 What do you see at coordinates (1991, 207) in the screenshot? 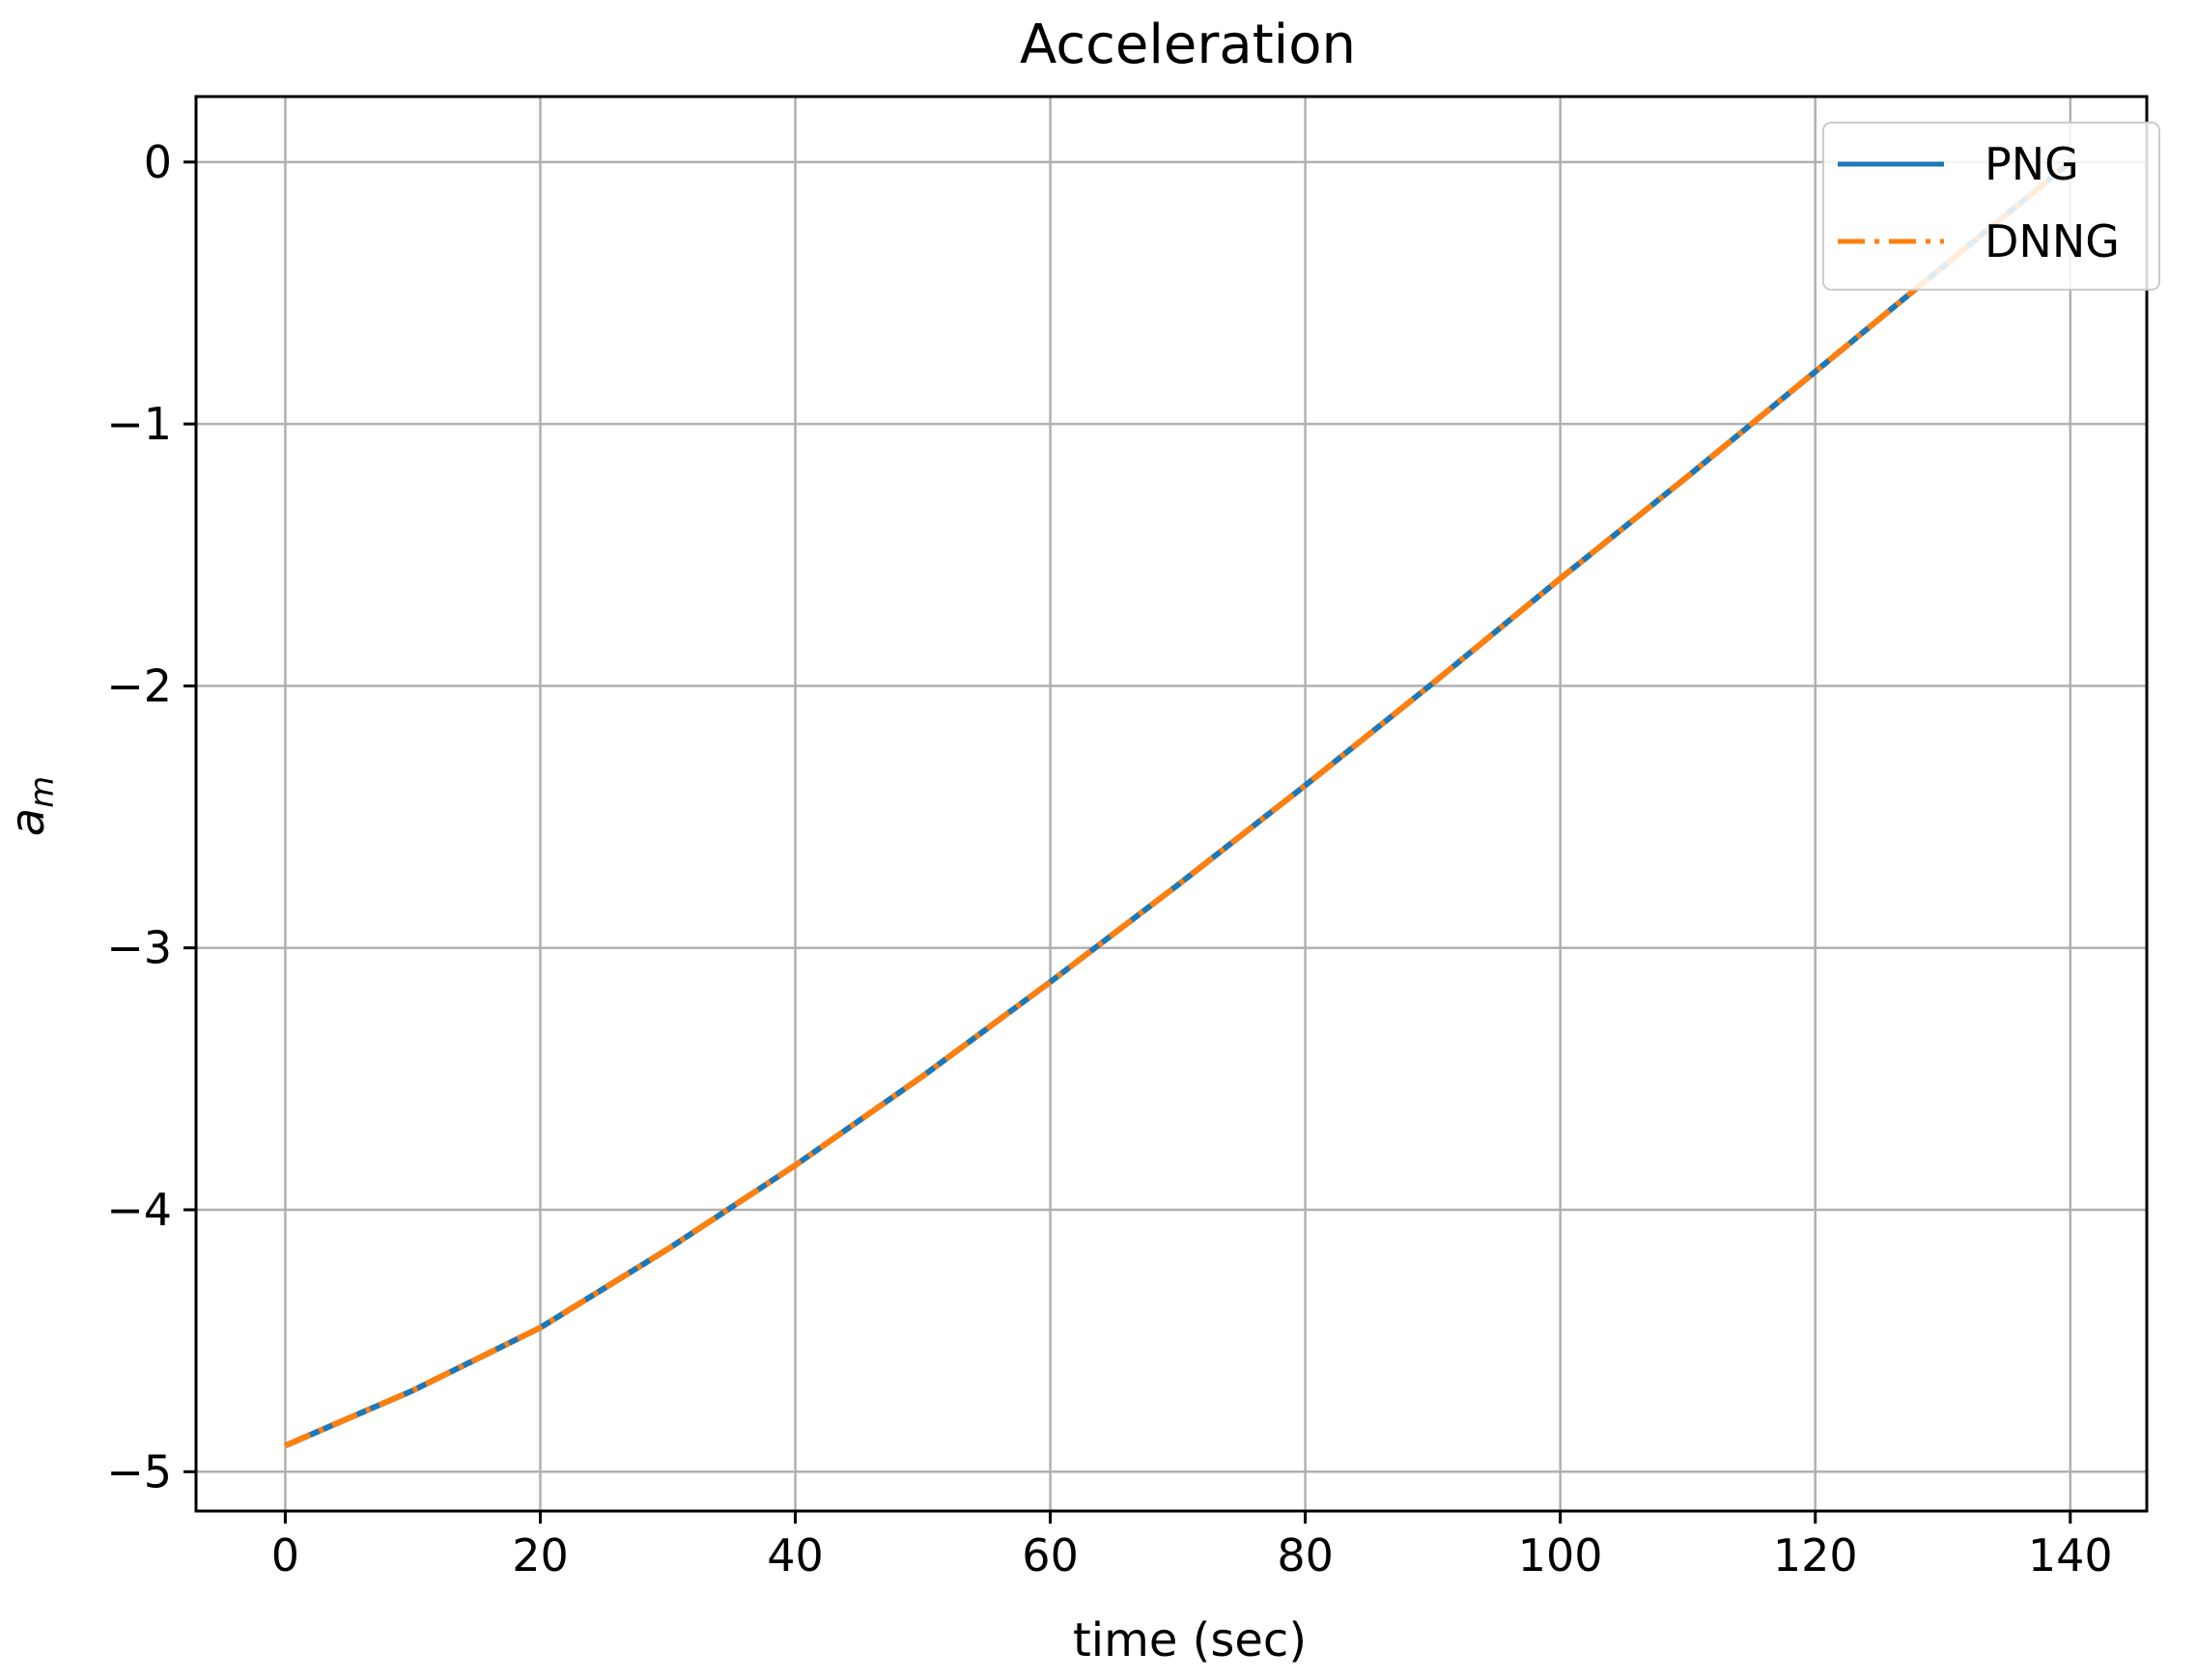
I see `legend: PNG DNNG` at bounding box center [1991, 207].